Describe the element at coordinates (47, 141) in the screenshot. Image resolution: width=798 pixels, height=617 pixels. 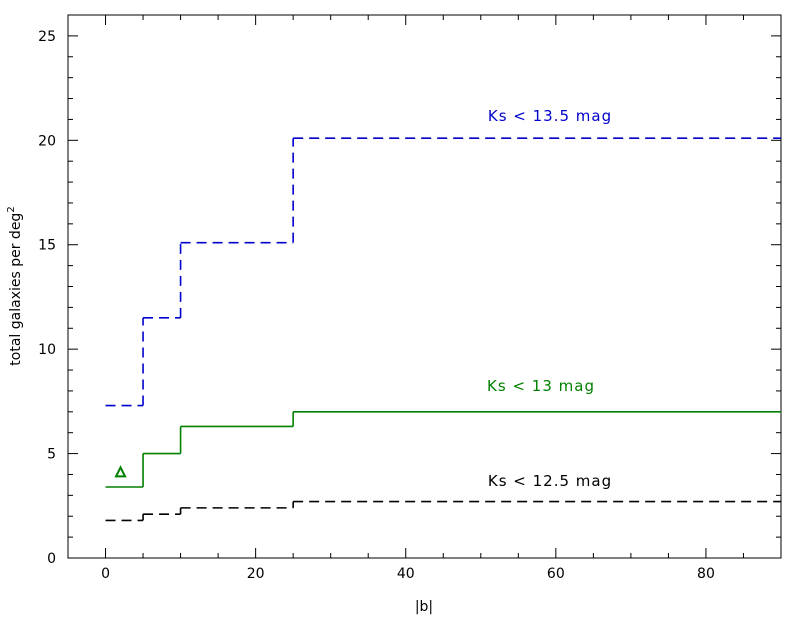
I see `y-tick-label: 20` at that location.